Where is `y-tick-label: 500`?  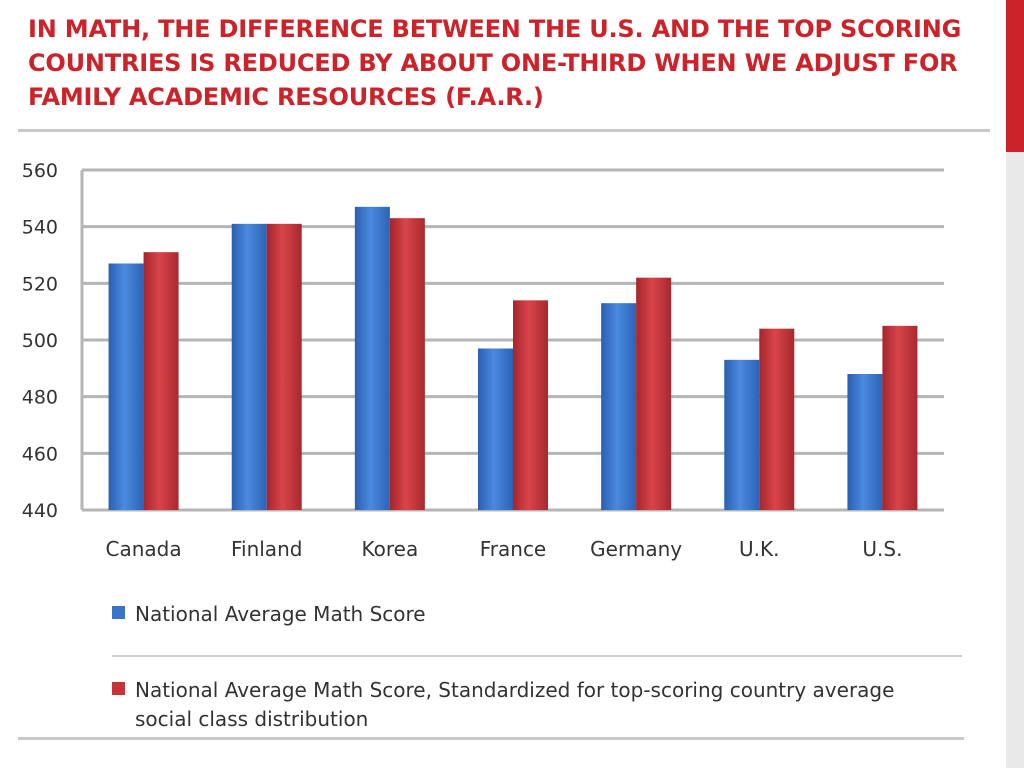 y-tick-label: 500 is located at coordinates (40, 341).